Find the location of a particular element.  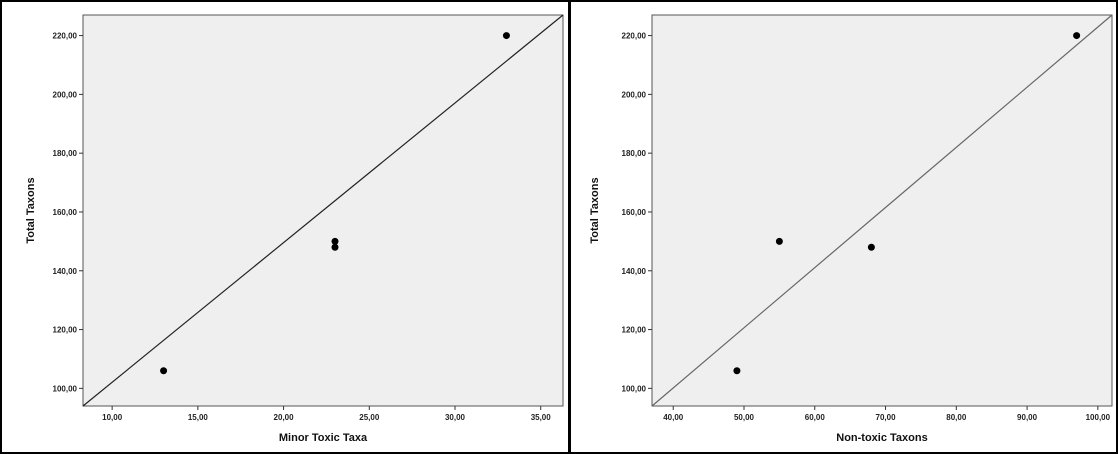

x-tick-label: 50,00 is located at coordinates (744, 417).